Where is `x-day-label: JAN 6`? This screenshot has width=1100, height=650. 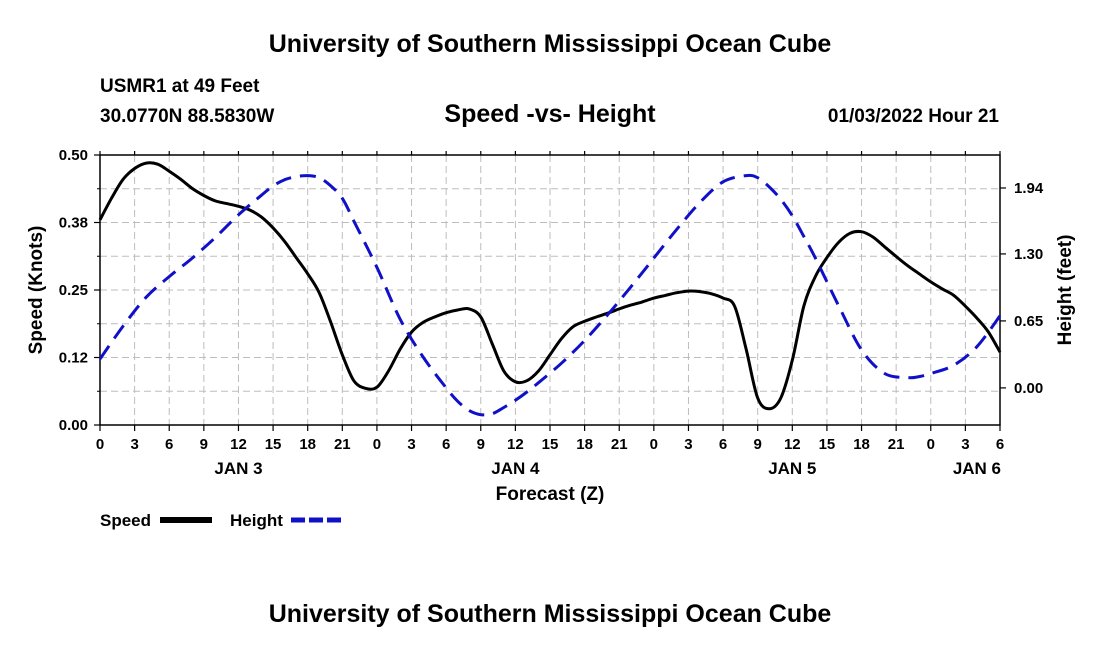
x-day-label: JAN 6 is located at coordinates (977, 468).